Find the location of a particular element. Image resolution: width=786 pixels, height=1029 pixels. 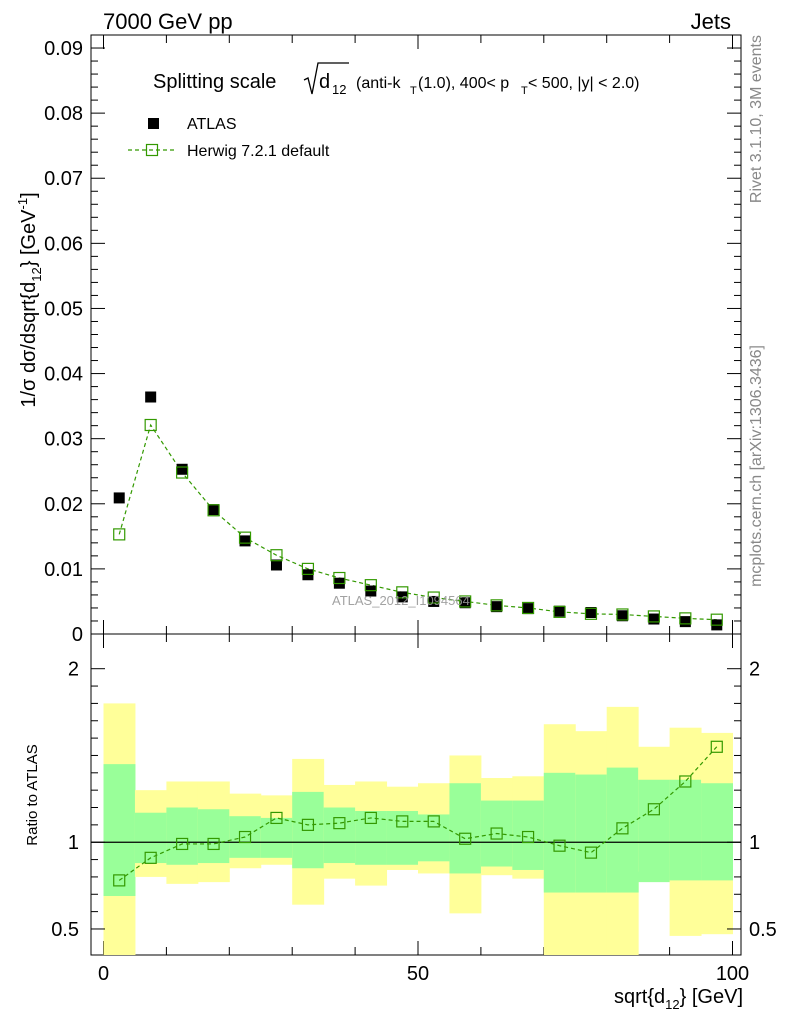

title-rest: (anti-k is located at coordinates (378, 83).